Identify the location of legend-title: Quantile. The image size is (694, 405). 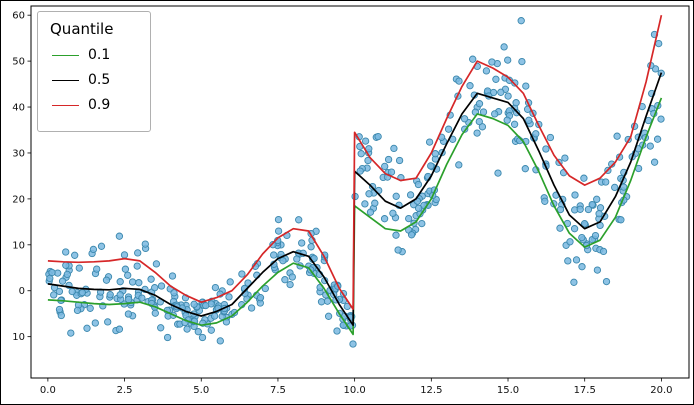
(82, 29).